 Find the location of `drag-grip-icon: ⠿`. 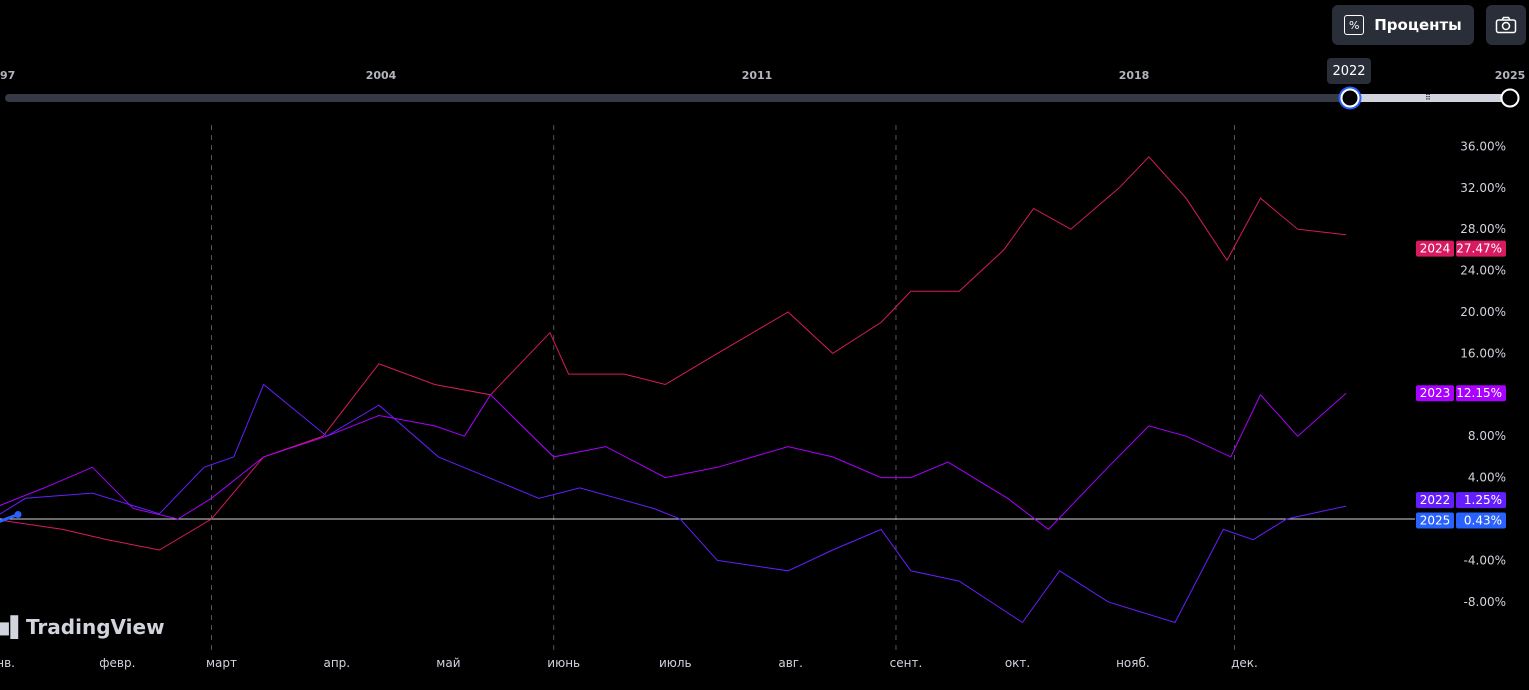

drag-grip-icon: ⠿ is located at coordinates (1428, 97).